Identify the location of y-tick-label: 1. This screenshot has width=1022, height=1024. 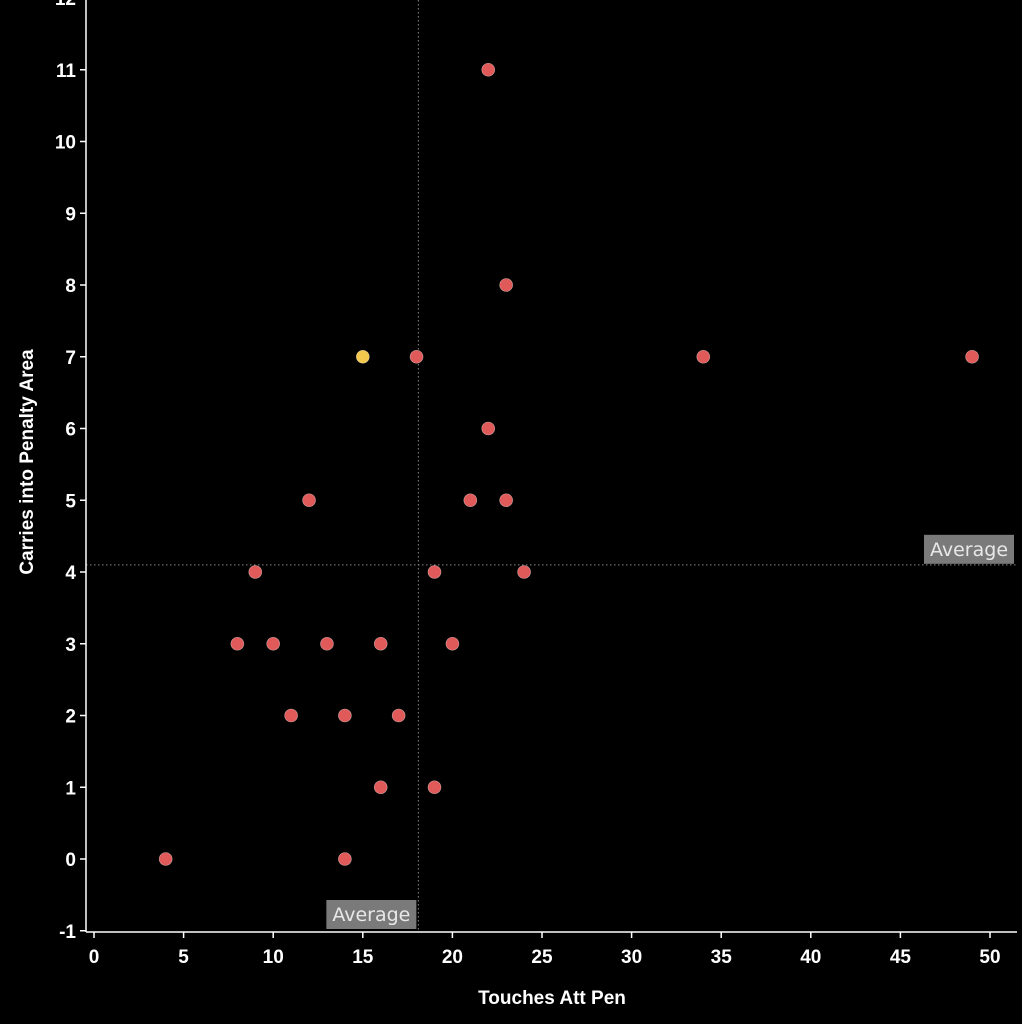
(70, 788).